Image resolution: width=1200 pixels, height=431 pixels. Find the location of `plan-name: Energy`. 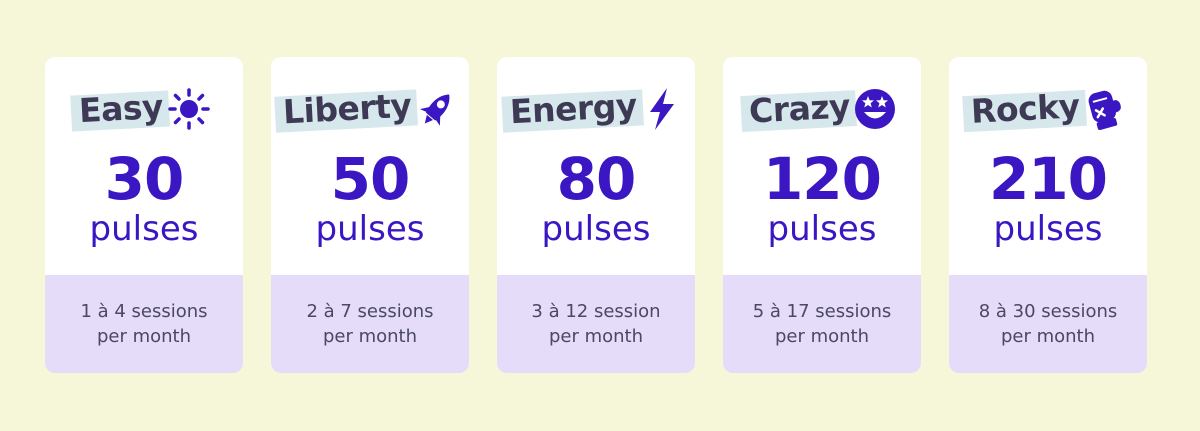

plan-name: Energy is located at coordinates (573, 108).